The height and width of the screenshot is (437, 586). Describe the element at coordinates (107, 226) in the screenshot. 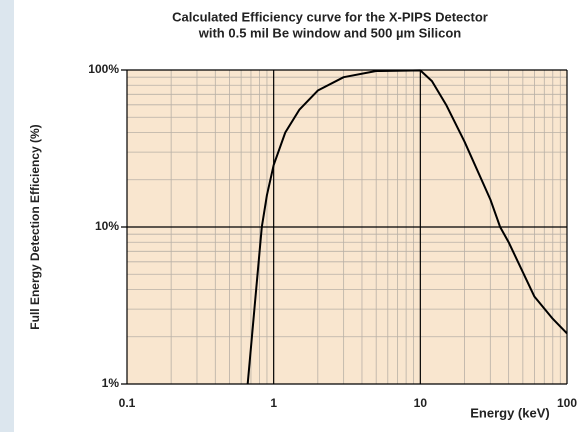

I see `y-tick-label: 10%` at that location.